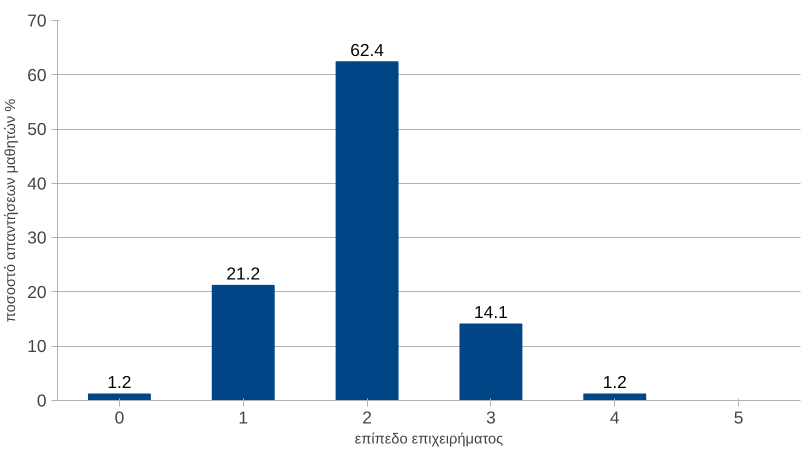  I want to click on y-tick-label: 20, so click(37, 292).